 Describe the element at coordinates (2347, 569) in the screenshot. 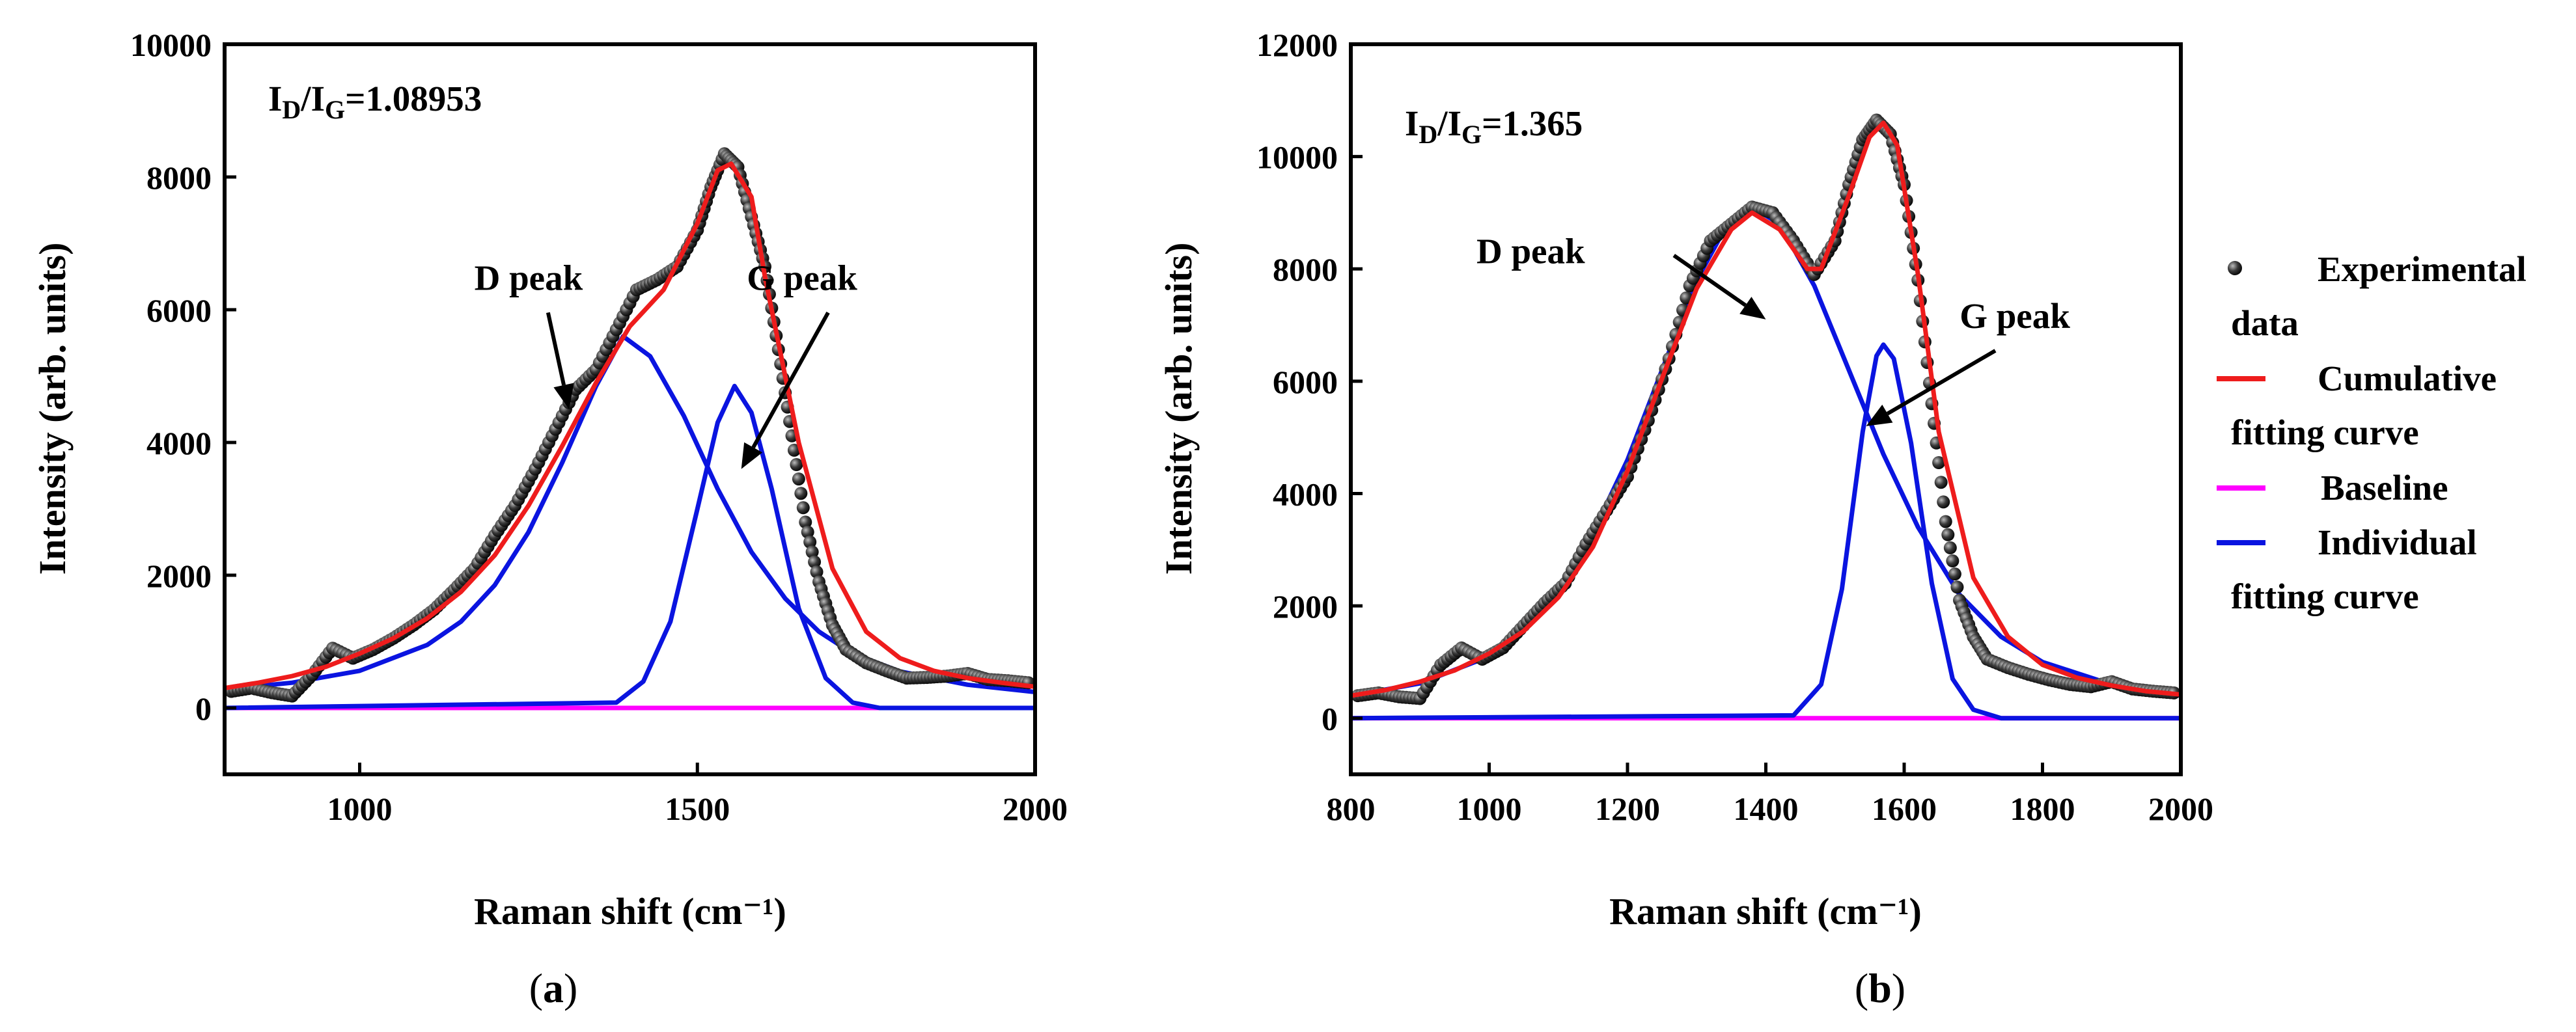

I see `legend-item-ind: Individual fitting curve` at that location.